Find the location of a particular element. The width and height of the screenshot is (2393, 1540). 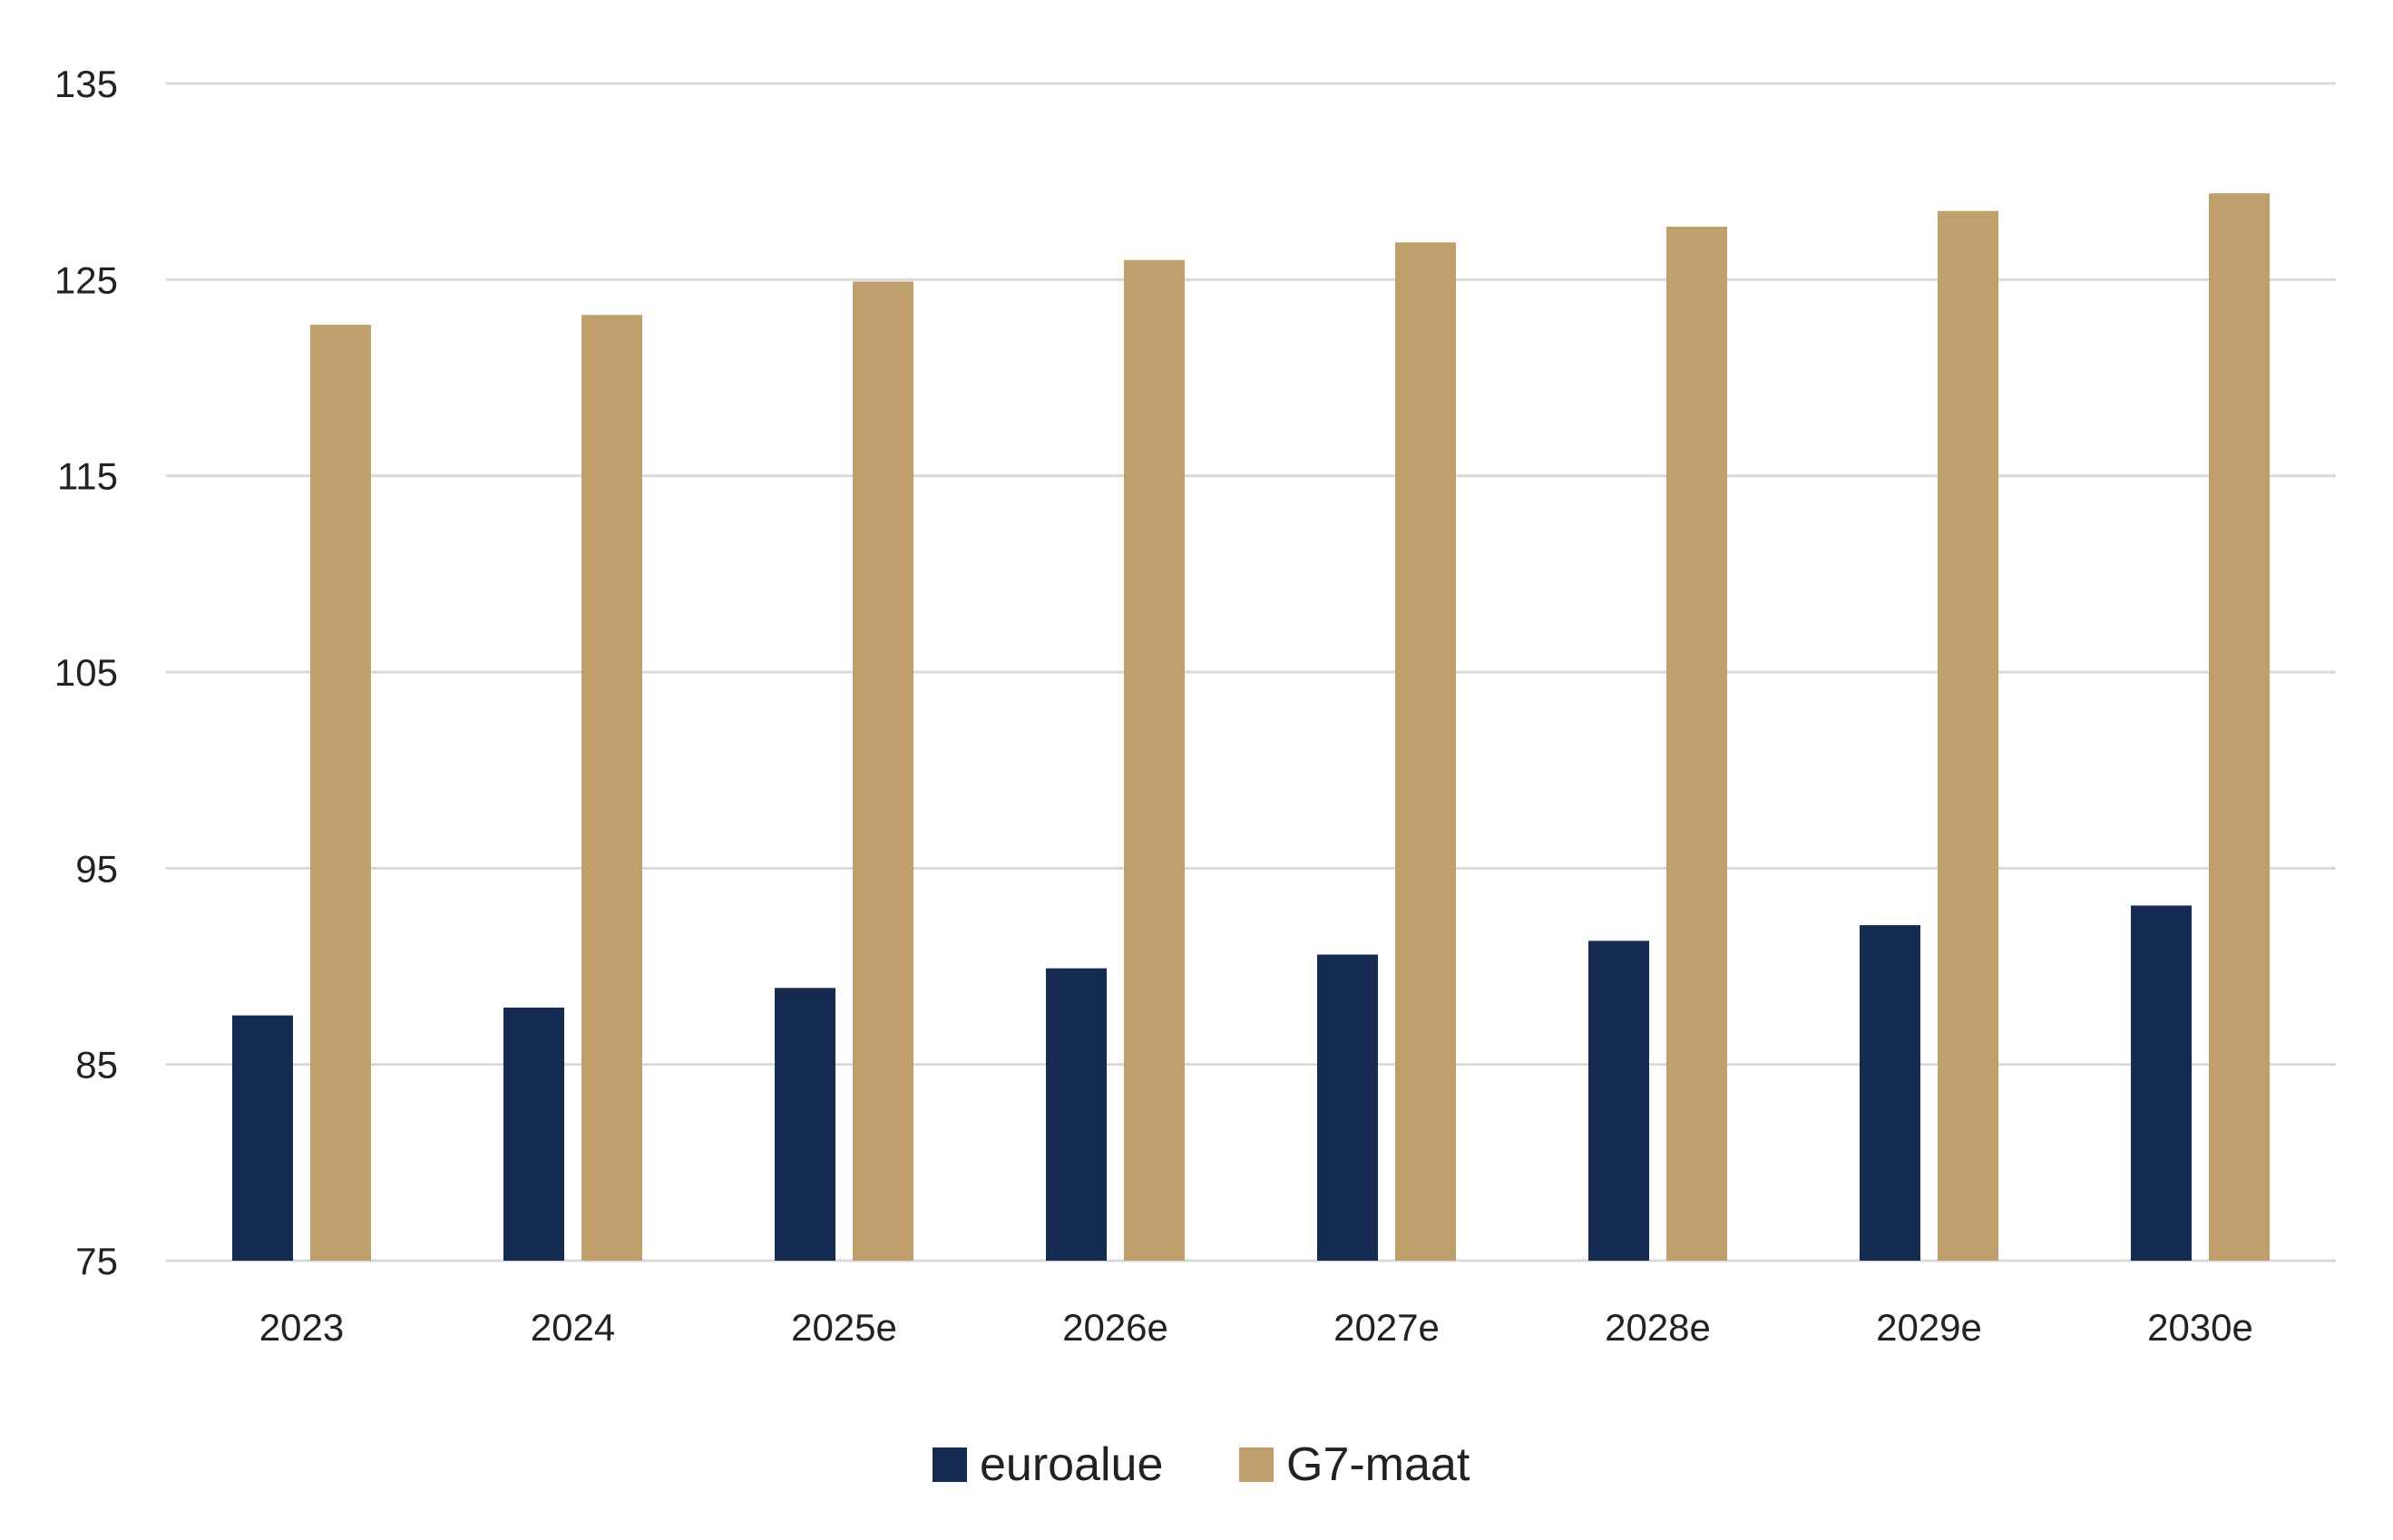

bar-euroalue-2024 is located at coordinates (533, 1134).